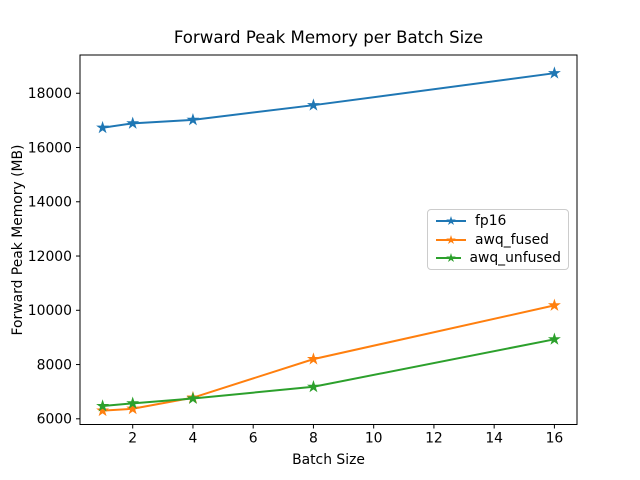 Image resolution: width=640 pixels, height=480 pixels. What do you see at coordinates (253, 439) in the screenshot?
I see `x-tick-label: 6` at bounding box center [253, 439].